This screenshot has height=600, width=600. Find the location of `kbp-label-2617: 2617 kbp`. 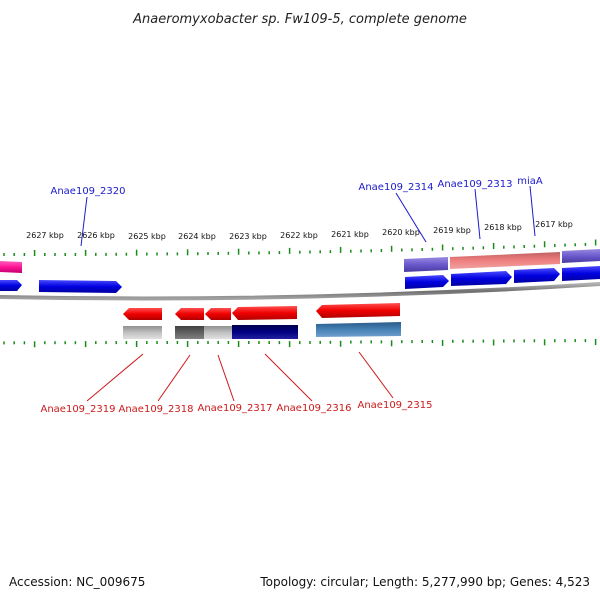

kbp-label-2617: 2617 kbp is located at coordinates (554, 224).